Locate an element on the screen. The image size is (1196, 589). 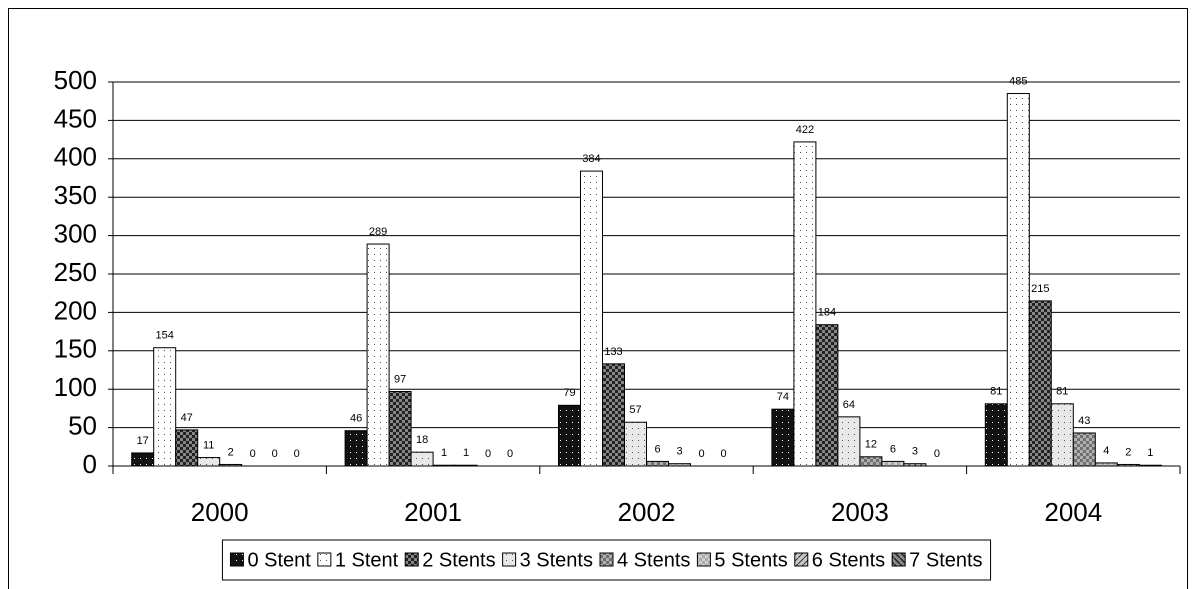
y-tick-label: 100 is located at coordinates (75, 387).